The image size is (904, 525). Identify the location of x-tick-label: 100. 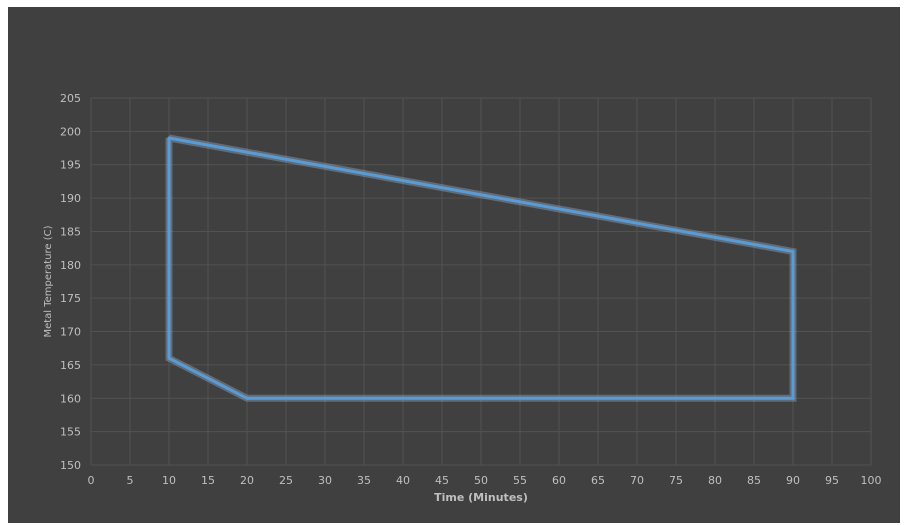
(871, 480).